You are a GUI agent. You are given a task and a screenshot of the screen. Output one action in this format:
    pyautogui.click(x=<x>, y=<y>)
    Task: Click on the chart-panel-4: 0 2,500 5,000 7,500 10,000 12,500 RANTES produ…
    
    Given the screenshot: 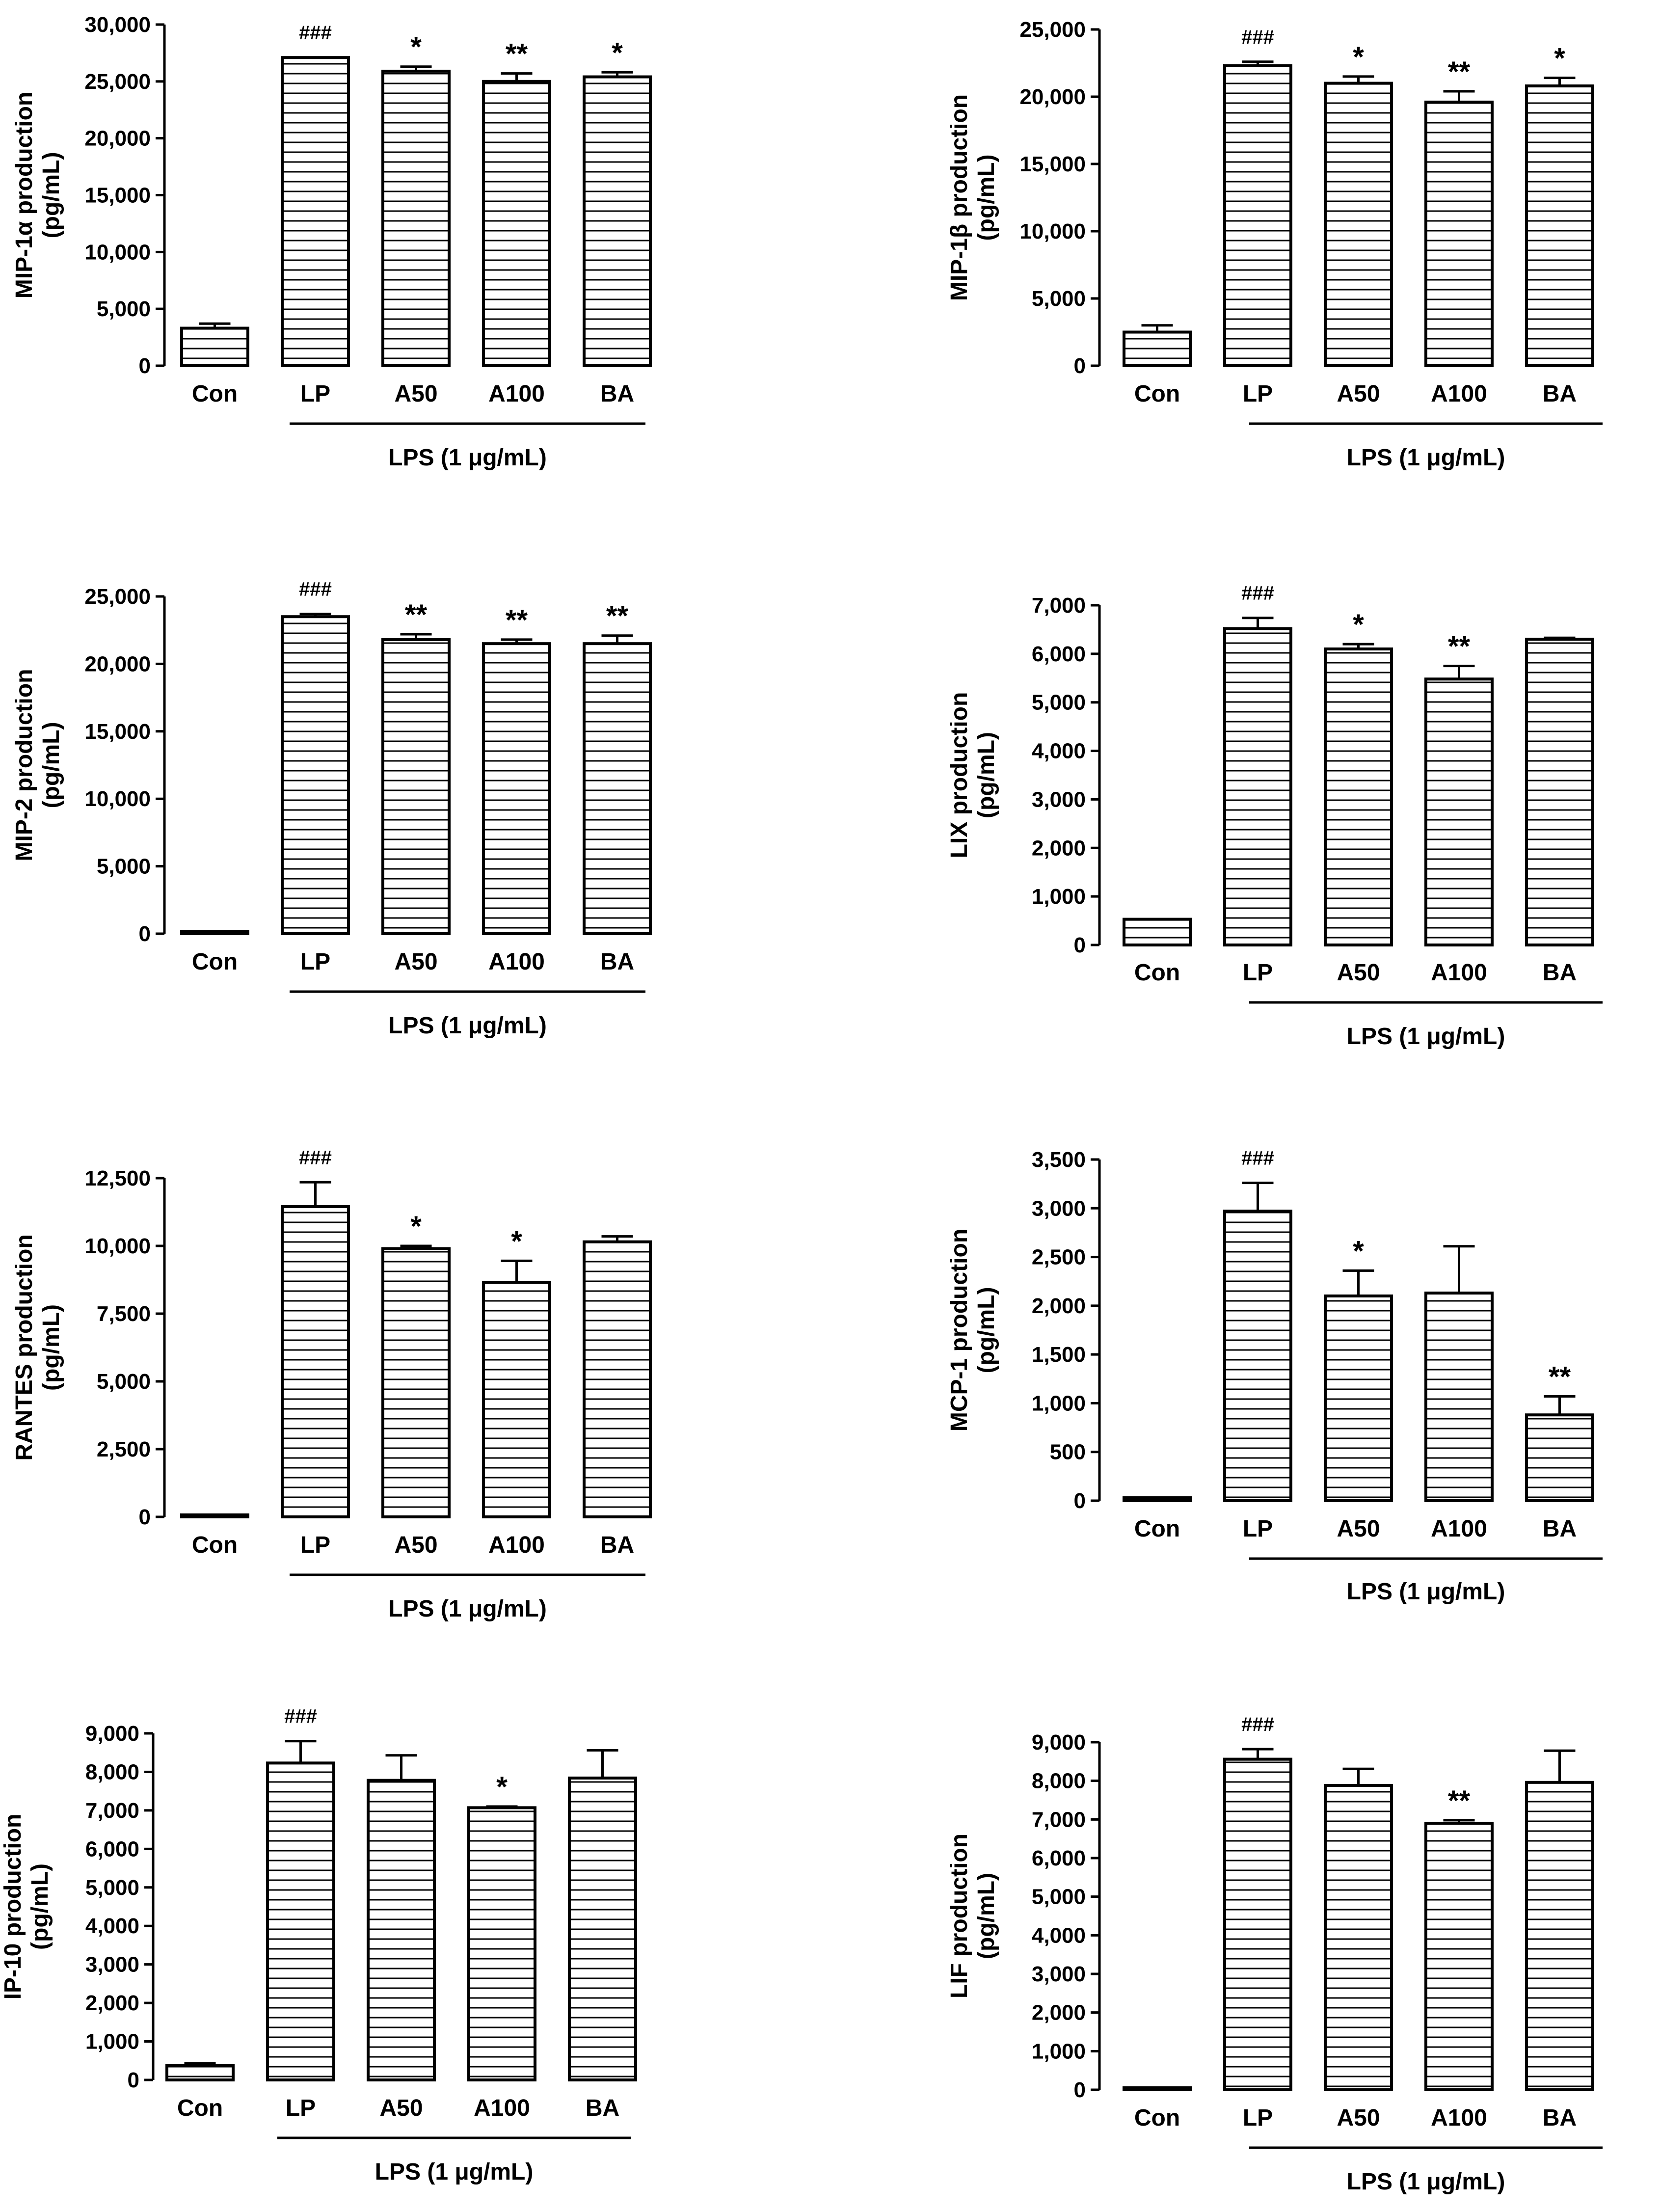 What is the action you would take?
    pyautogui.click(x=331, y=1385)
    